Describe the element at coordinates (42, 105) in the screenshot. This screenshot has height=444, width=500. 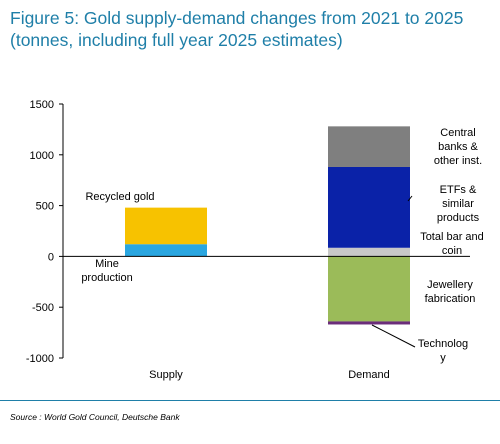
I see `y-tick-label: 1500` at that location.